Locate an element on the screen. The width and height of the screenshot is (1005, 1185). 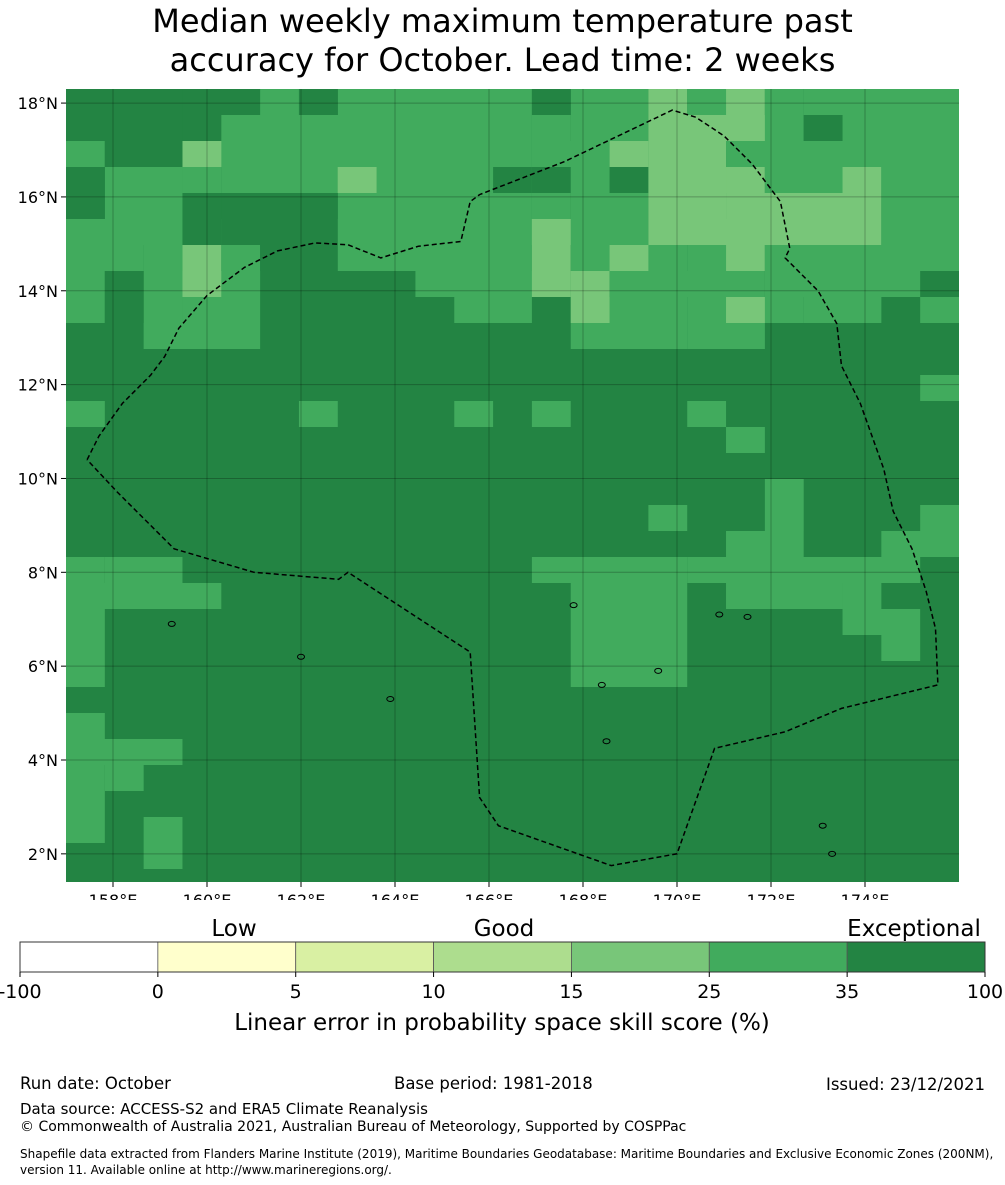
colorbar-category-label: Good is located at coordinates (504, 929).